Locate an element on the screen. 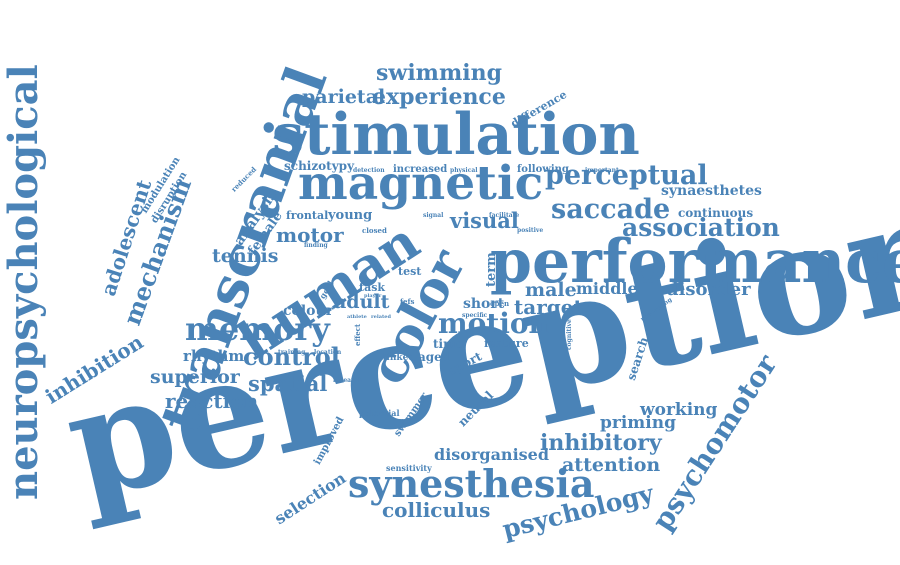 This screenshot has height=565, width=900. word-open: open is located at coordinates (500, 303).